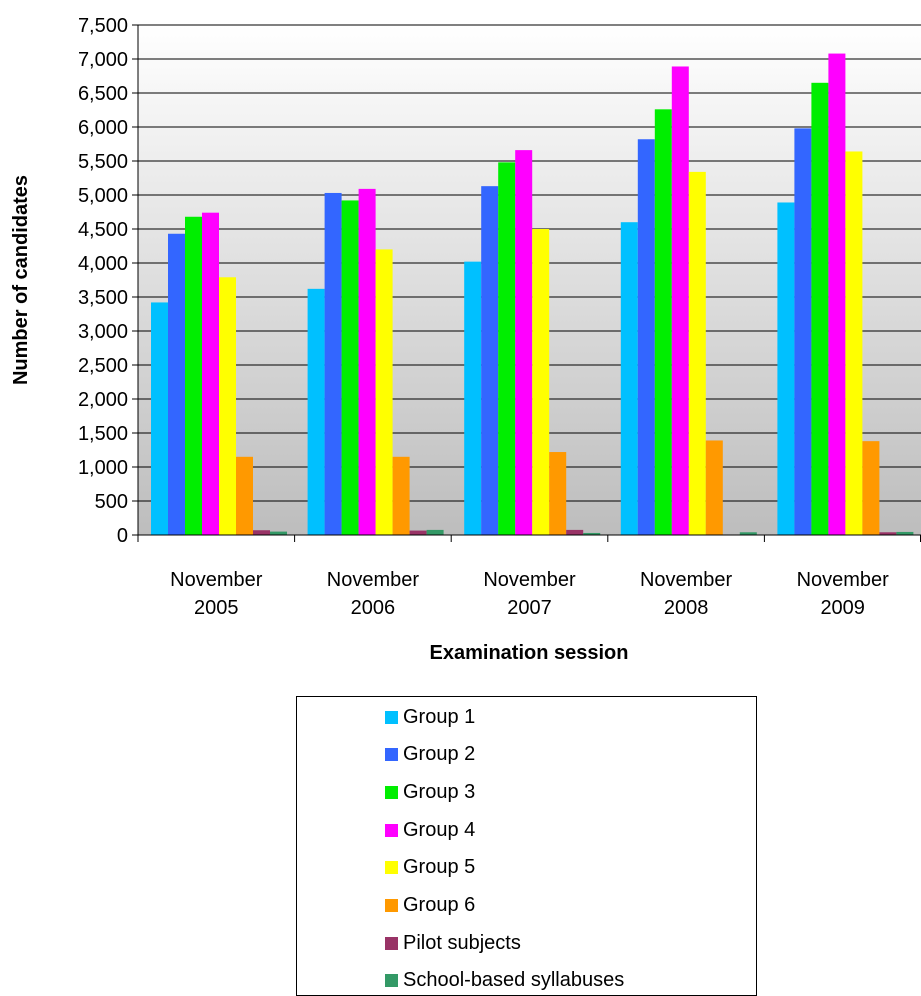 The height and width of the screenshot is (996, 921). Describe the element at coordinates (103, 332) in the screenshot. I see `y-tick-label: 3,000` at that location.